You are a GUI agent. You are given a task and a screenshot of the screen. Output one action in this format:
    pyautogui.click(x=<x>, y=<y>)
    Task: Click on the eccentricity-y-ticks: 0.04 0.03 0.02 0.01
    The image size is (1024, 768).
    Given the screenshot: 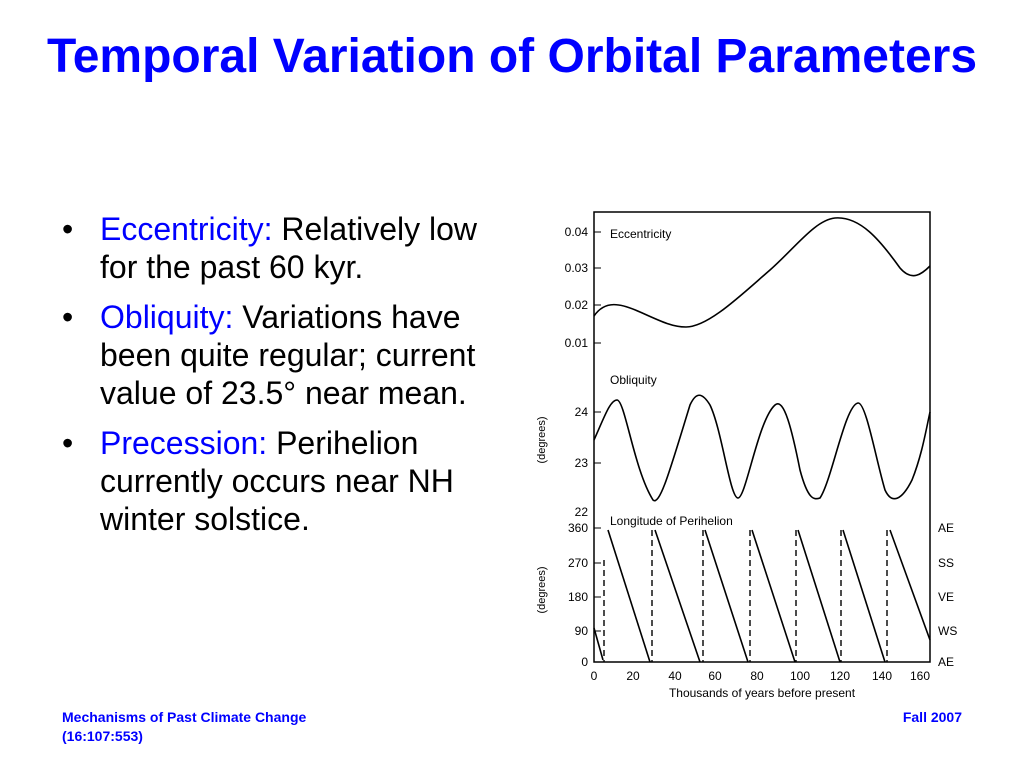 What is the action you would take?
    pyautogui.click(x=583, y=287)
    